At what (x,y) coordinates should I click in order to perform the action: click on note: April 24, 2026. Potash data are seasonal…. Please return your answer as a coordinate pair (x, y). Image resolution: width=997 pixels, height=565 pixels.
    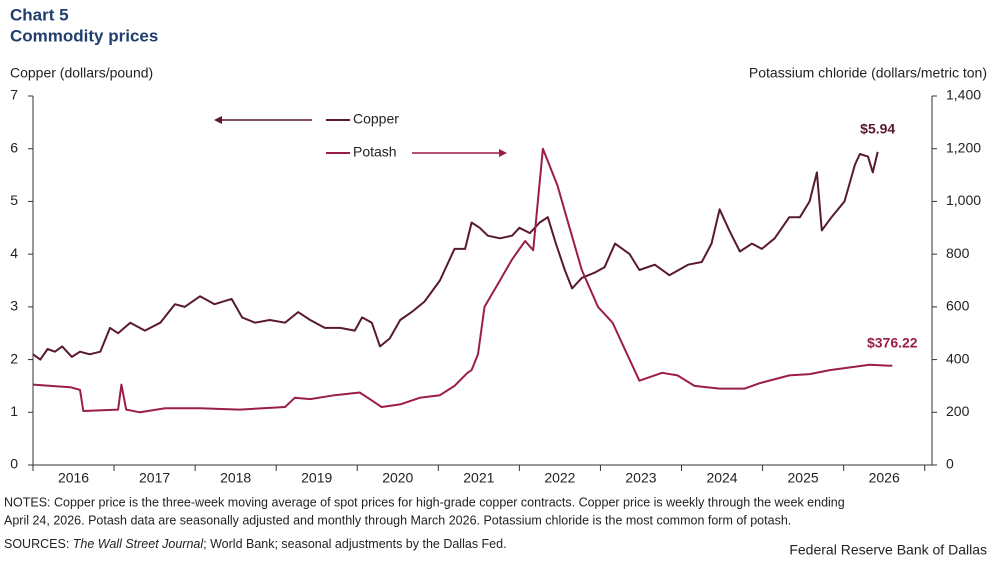
    Looking at the image, I should click on (397, 520).